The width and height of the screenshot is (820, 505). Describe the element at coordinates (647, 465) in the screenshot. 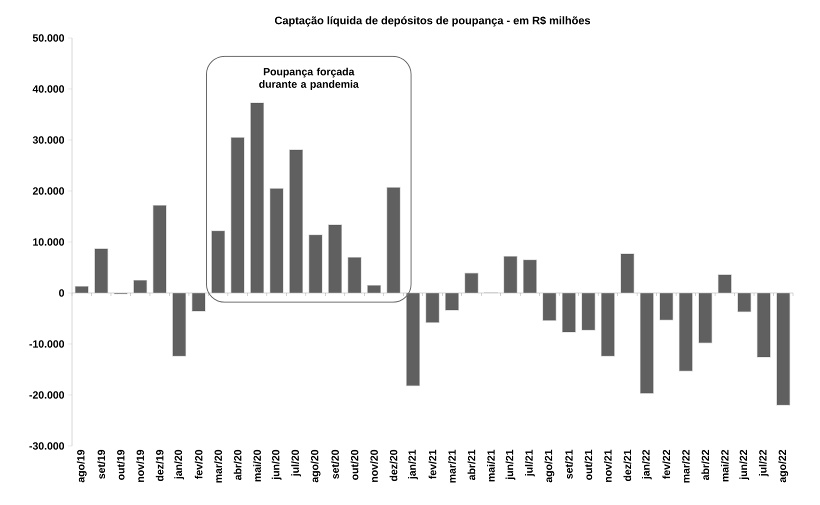

I see `x-tick-label: jan/22` at that location.